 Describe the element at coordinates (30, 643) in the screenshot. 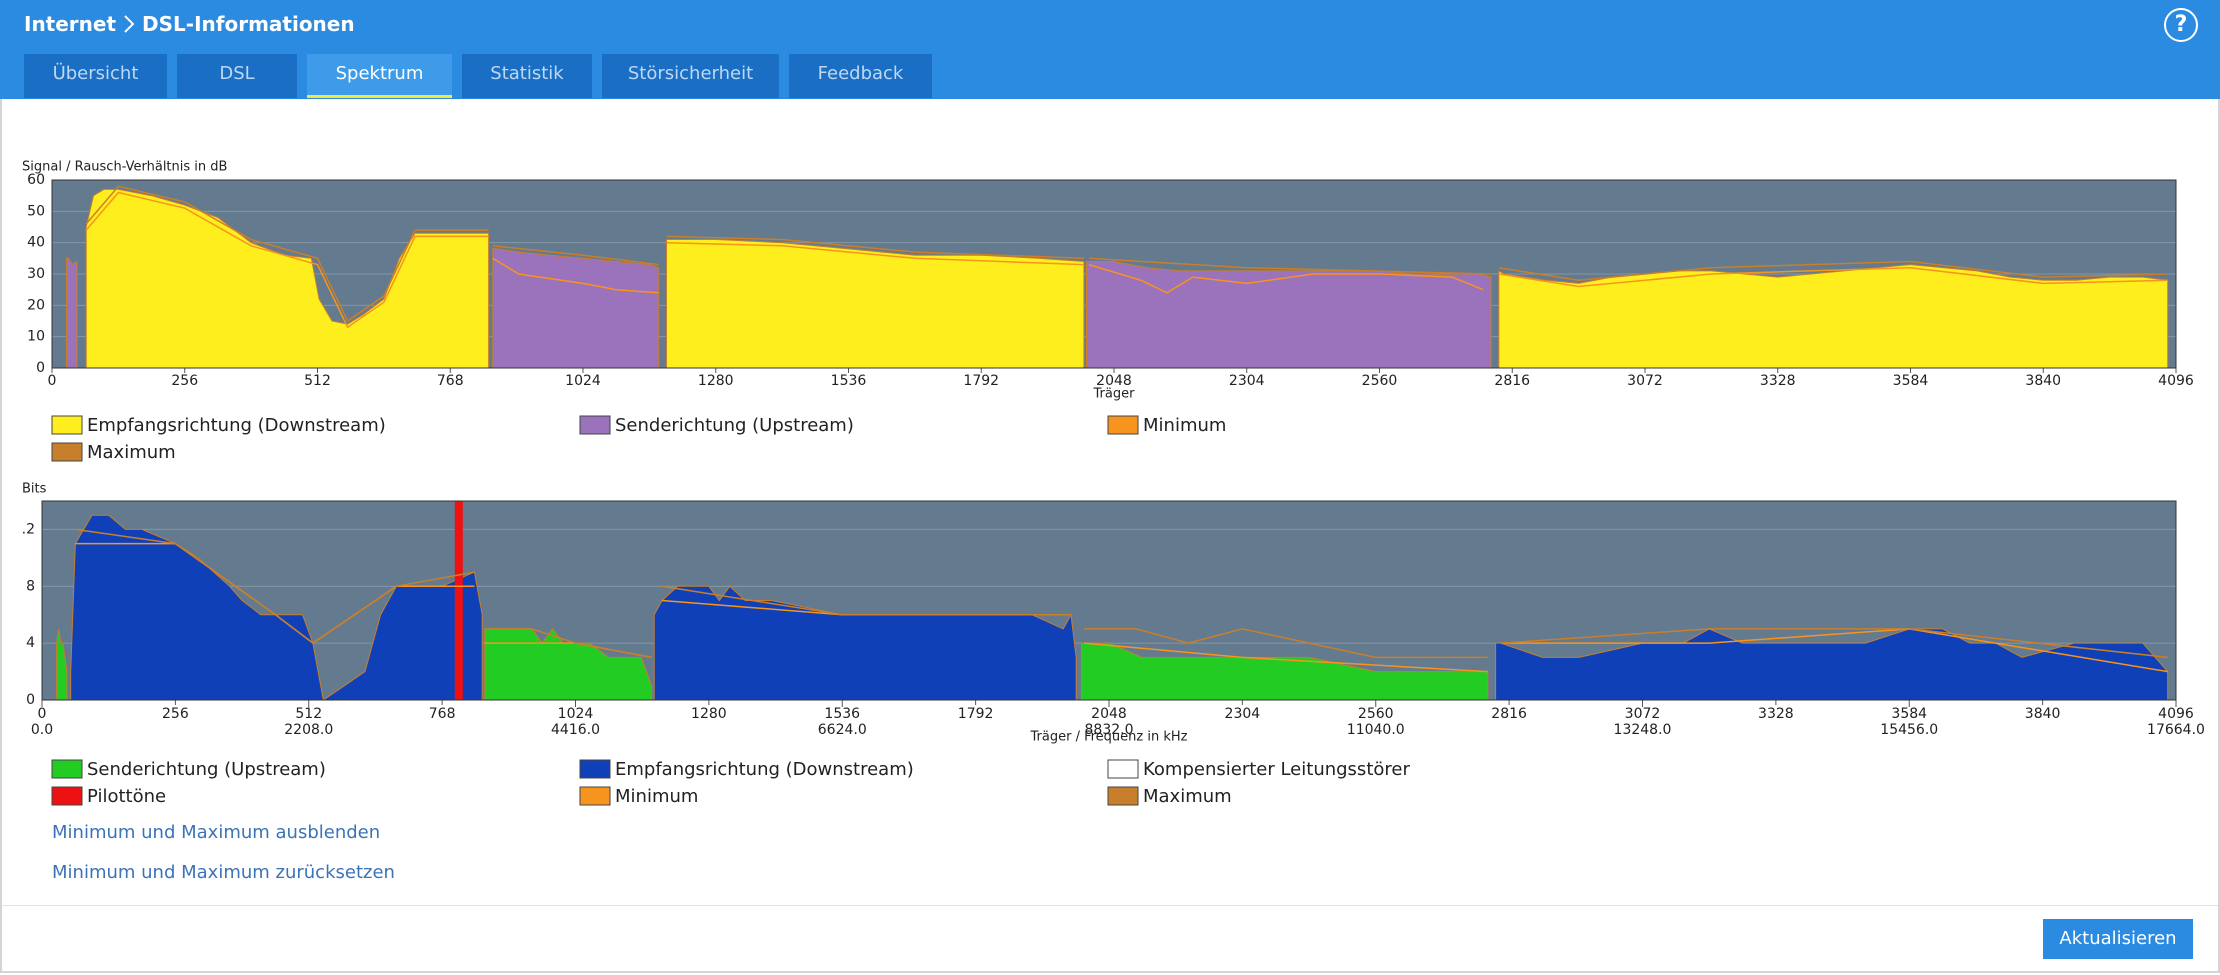

I see `y-tick-label: 4` at that location.